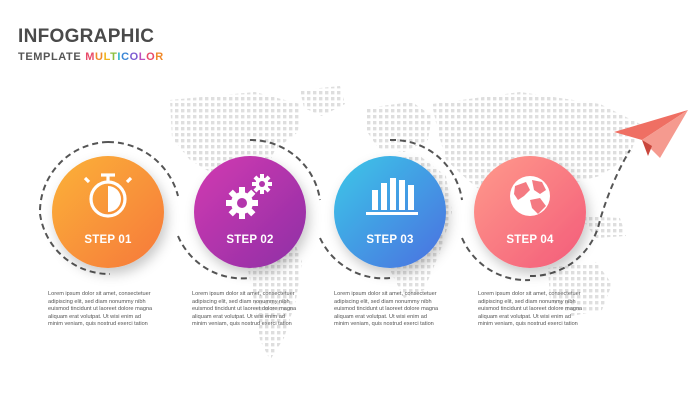 This screenshot has height=419, width=700. I want to click on stopwatch-icon, so click(108, 195).